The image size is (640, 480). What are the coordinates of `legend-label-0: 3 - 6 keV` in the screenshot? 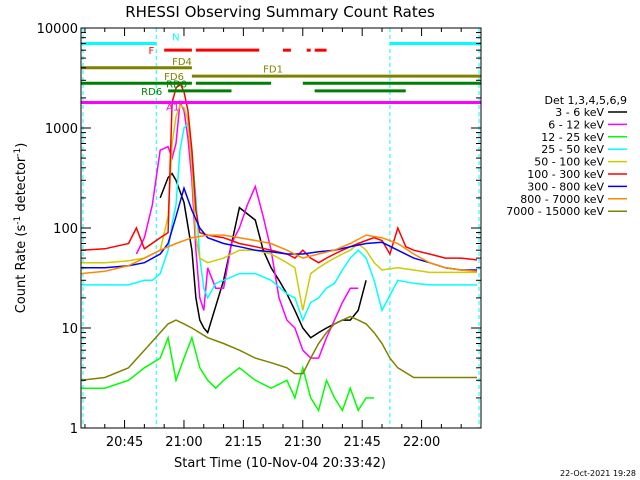 It's located at (579, 112).